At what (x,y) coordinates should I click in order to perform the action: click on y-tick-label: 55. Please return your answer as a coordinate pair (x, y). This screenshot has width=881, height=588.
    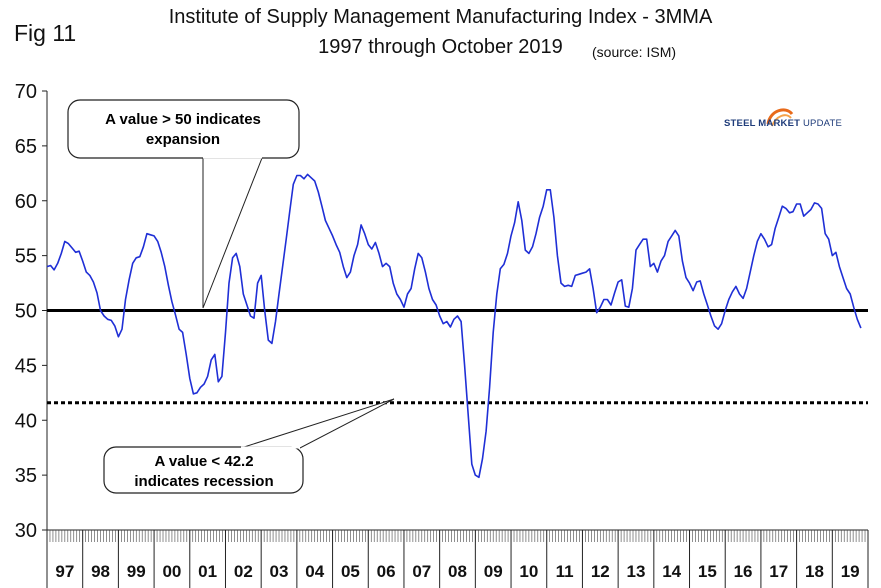
    Looking at the image, I should click on (26, 257).